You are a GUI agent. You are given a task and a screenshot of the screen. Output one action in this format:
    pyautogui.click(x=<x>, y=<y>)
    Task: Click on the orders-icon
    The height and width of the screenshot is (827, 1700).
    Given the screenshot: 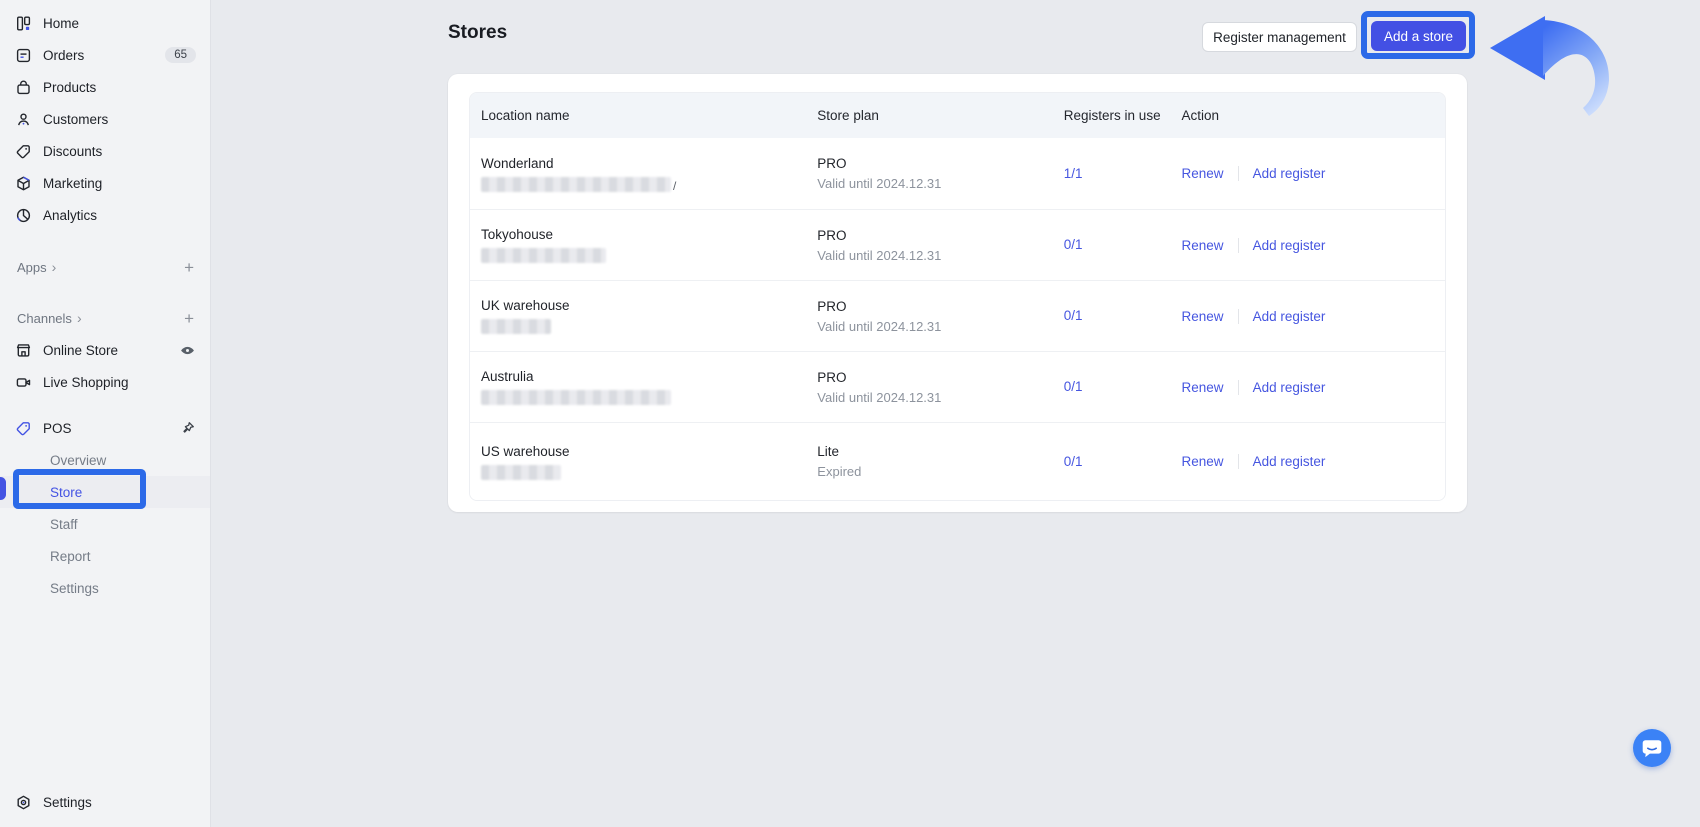 What is the action you would take?
    pyautogui.click(x=23, y=55)
    